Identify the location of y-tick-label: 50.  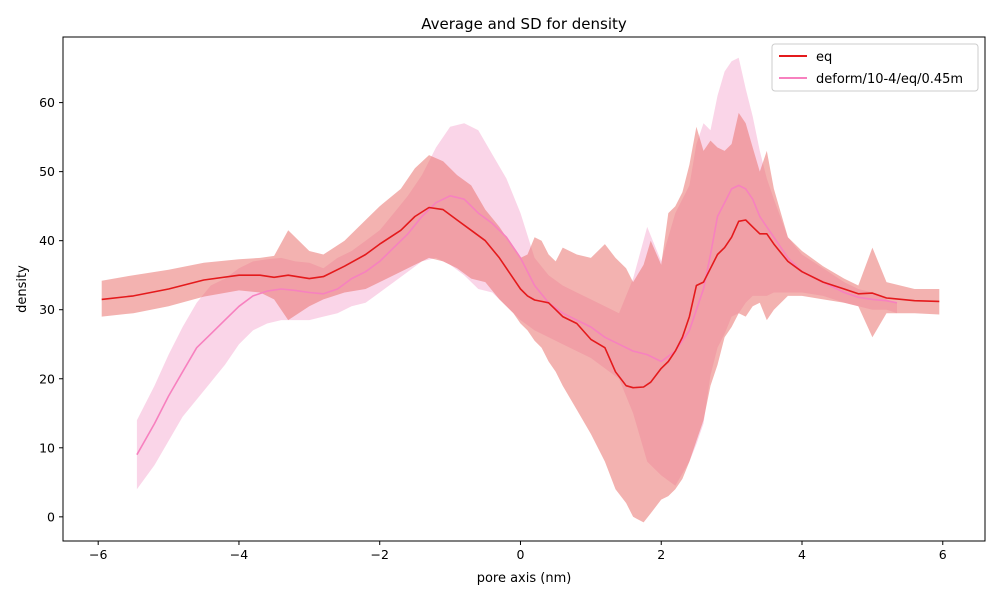
(47, 171).